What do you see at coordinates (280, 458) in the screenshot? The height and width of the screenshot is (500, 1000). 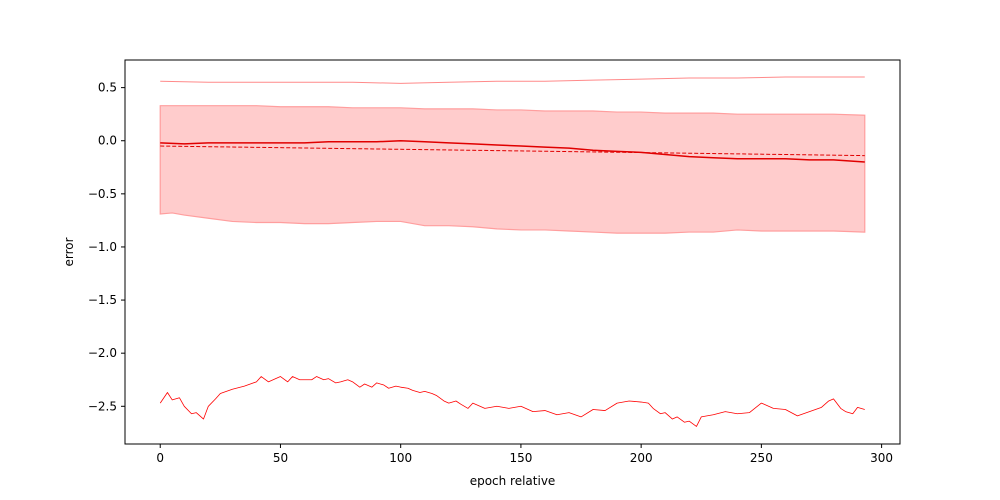 I see `x-tick-label: 50` at bounding box center [280, 458].